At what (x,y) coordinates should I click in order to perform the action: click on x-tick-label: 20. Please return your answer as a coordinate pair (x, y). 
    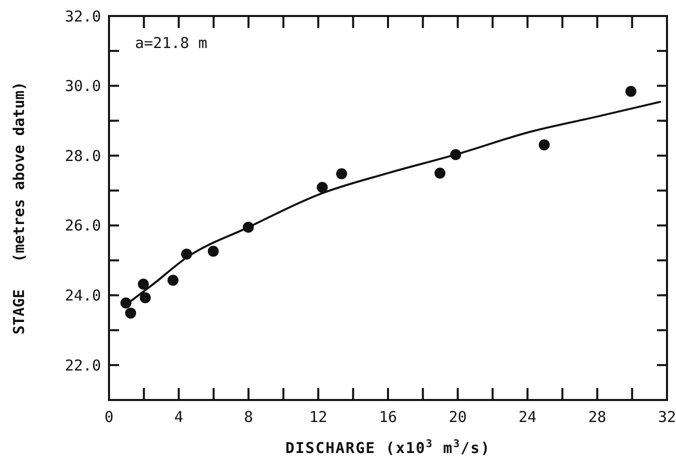
    Looking at the image, I should click on (457, 417).